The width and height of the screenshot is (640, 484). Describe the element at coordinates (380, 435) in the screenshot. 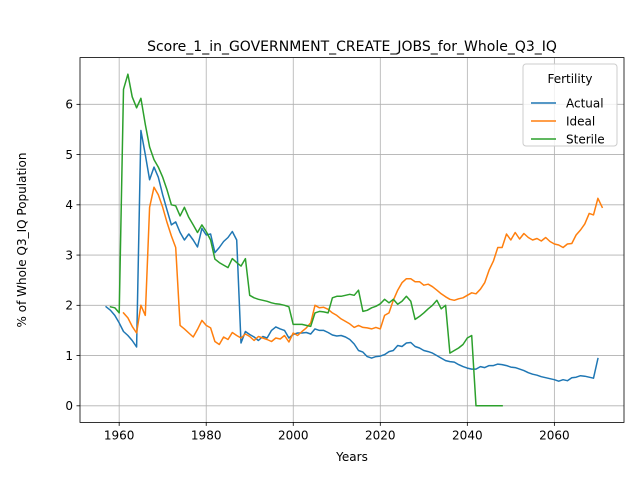

I see `x-tick-label: 2020` at that location.